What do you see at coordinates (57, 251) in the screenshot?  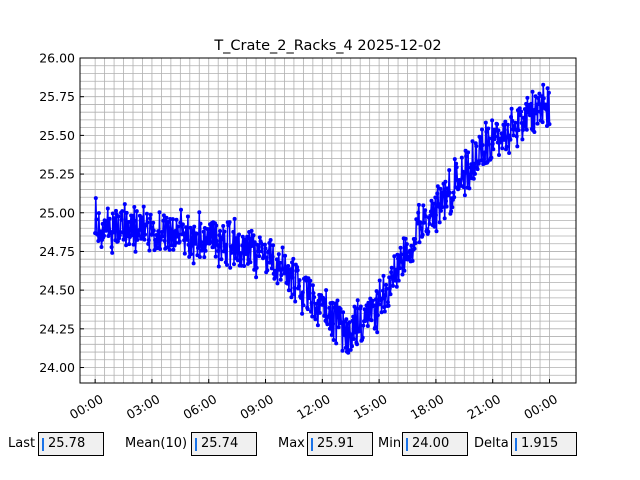 I see `y-tick-label: 24.75` at bounding box center [57, 251].